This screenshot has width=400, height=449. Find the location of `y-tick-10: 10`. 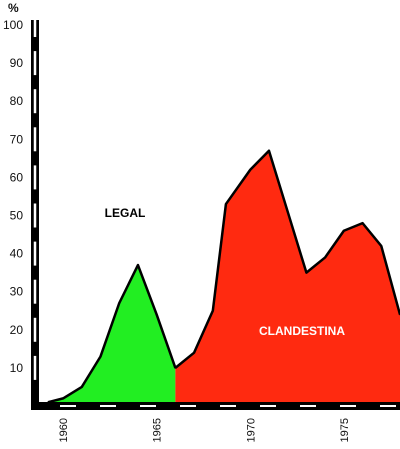

y-tick-10: 10 is located at coordinates (17, 368).